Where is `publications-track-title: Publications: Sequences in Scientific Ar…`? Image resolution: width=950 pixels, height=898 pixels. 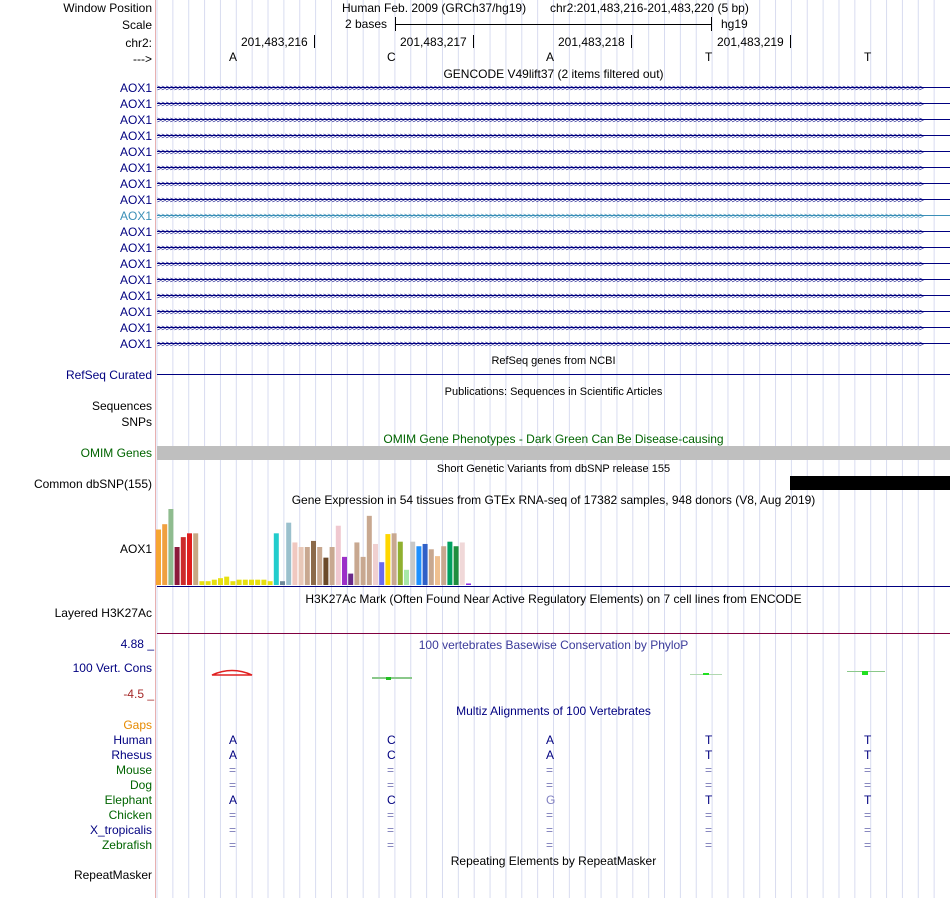 publications-track-title: Publications: Sequences in Scientific Ar… is located at coordinates (553, 392).